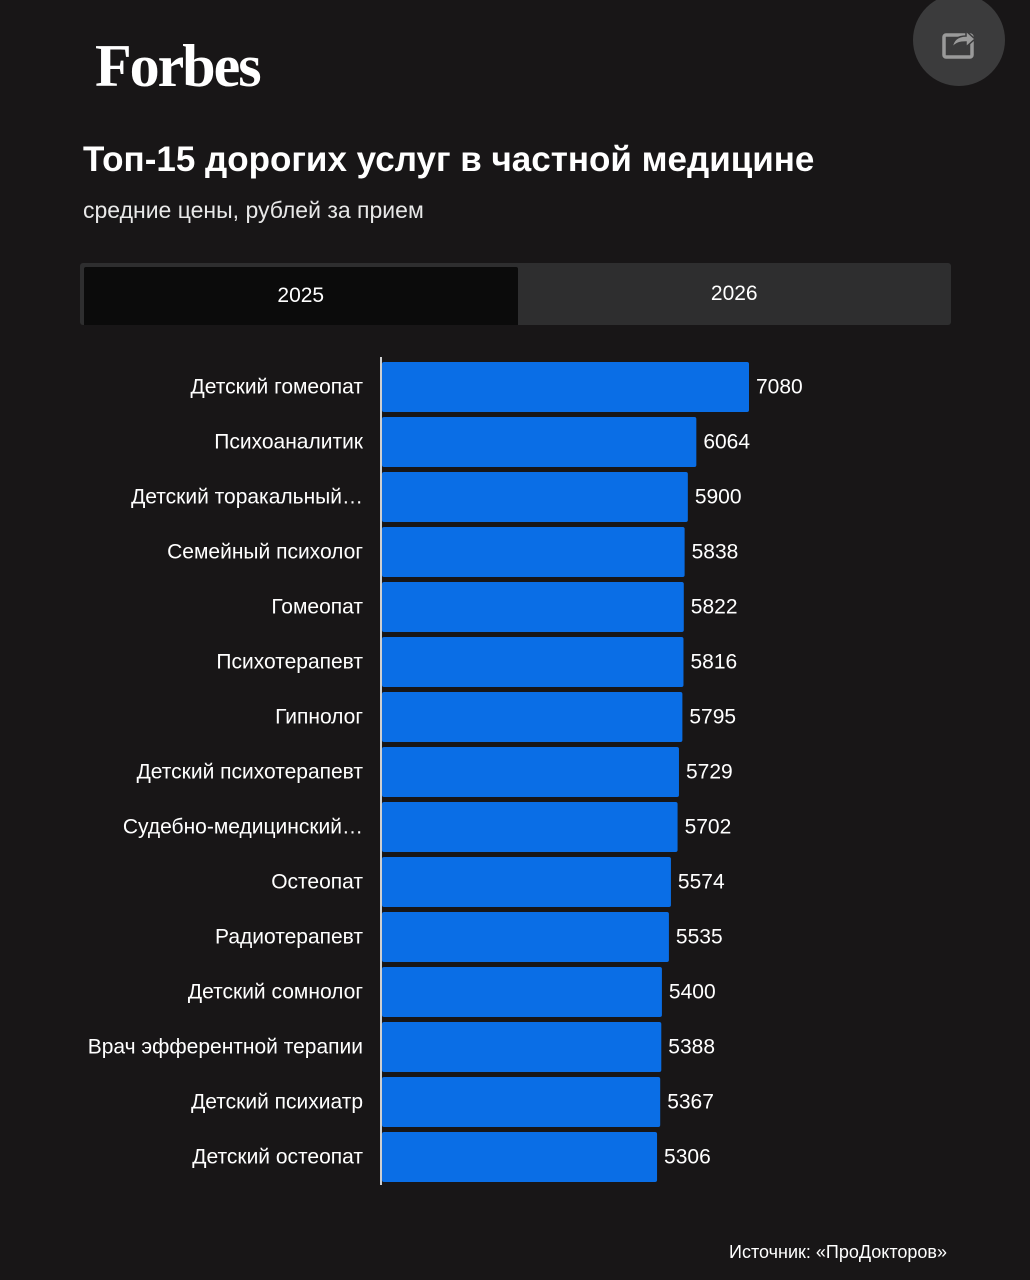 The width and height of the screenshot is (1030, 1280). What do you see at coordinates (317, 607) in the screenshot?
I see `category-label: Гомеопат` at bounding box center [317, 607].